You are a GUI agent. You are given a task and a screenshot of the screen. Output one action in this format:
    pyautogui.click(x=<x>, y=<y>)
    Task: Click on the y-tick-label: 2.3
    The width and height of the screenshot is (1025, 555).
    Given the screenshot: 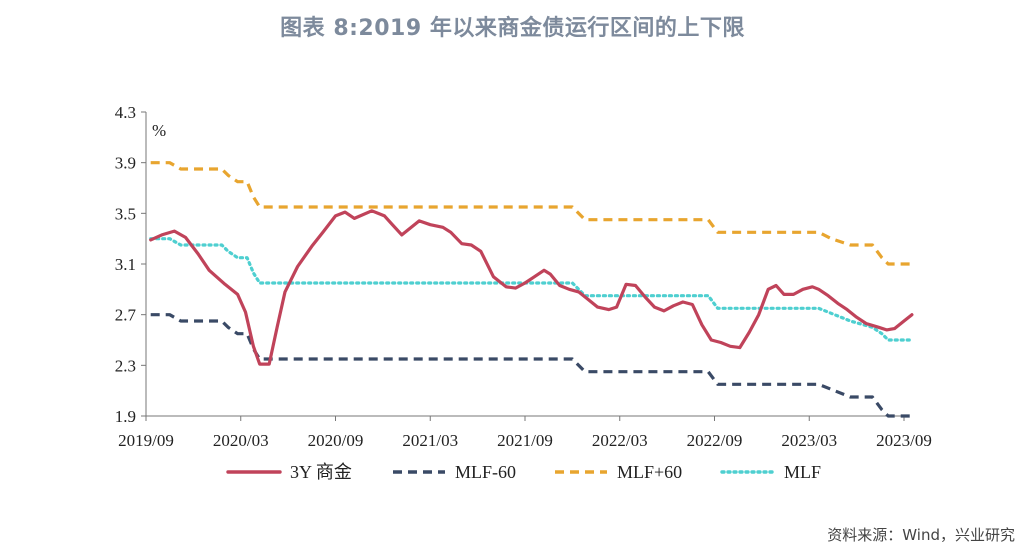 What is the action you would take?
    pyautogui.click(x=125, y=365)
    